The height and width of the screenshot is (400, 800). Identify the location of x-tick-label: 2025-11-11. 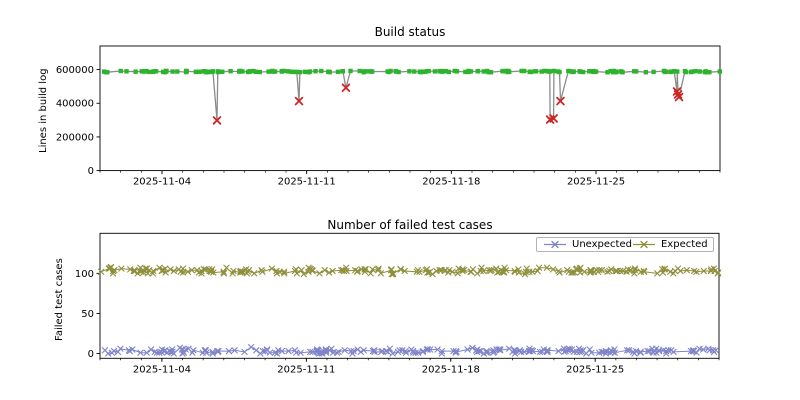
(307, 182).